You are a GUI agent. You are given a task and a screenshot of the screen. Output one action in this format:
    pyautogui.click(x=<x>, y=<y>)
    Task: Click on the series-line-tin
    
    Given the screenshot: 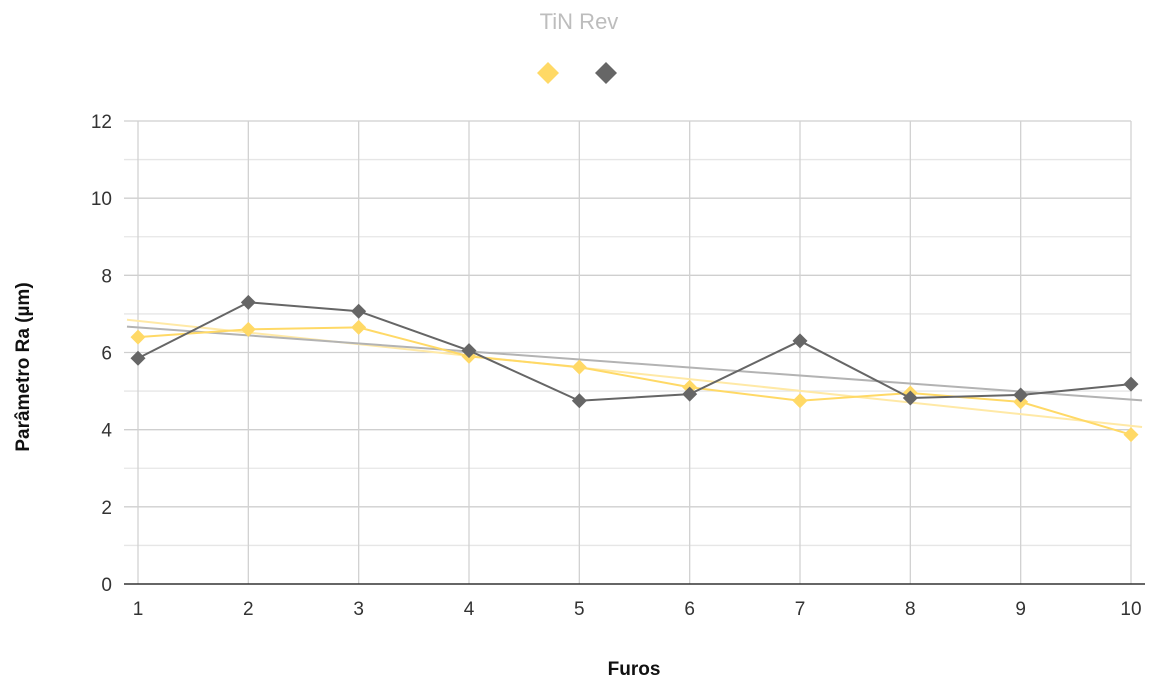 What is the action you would take?
    pyautogui.click(x=634, y=381)
    